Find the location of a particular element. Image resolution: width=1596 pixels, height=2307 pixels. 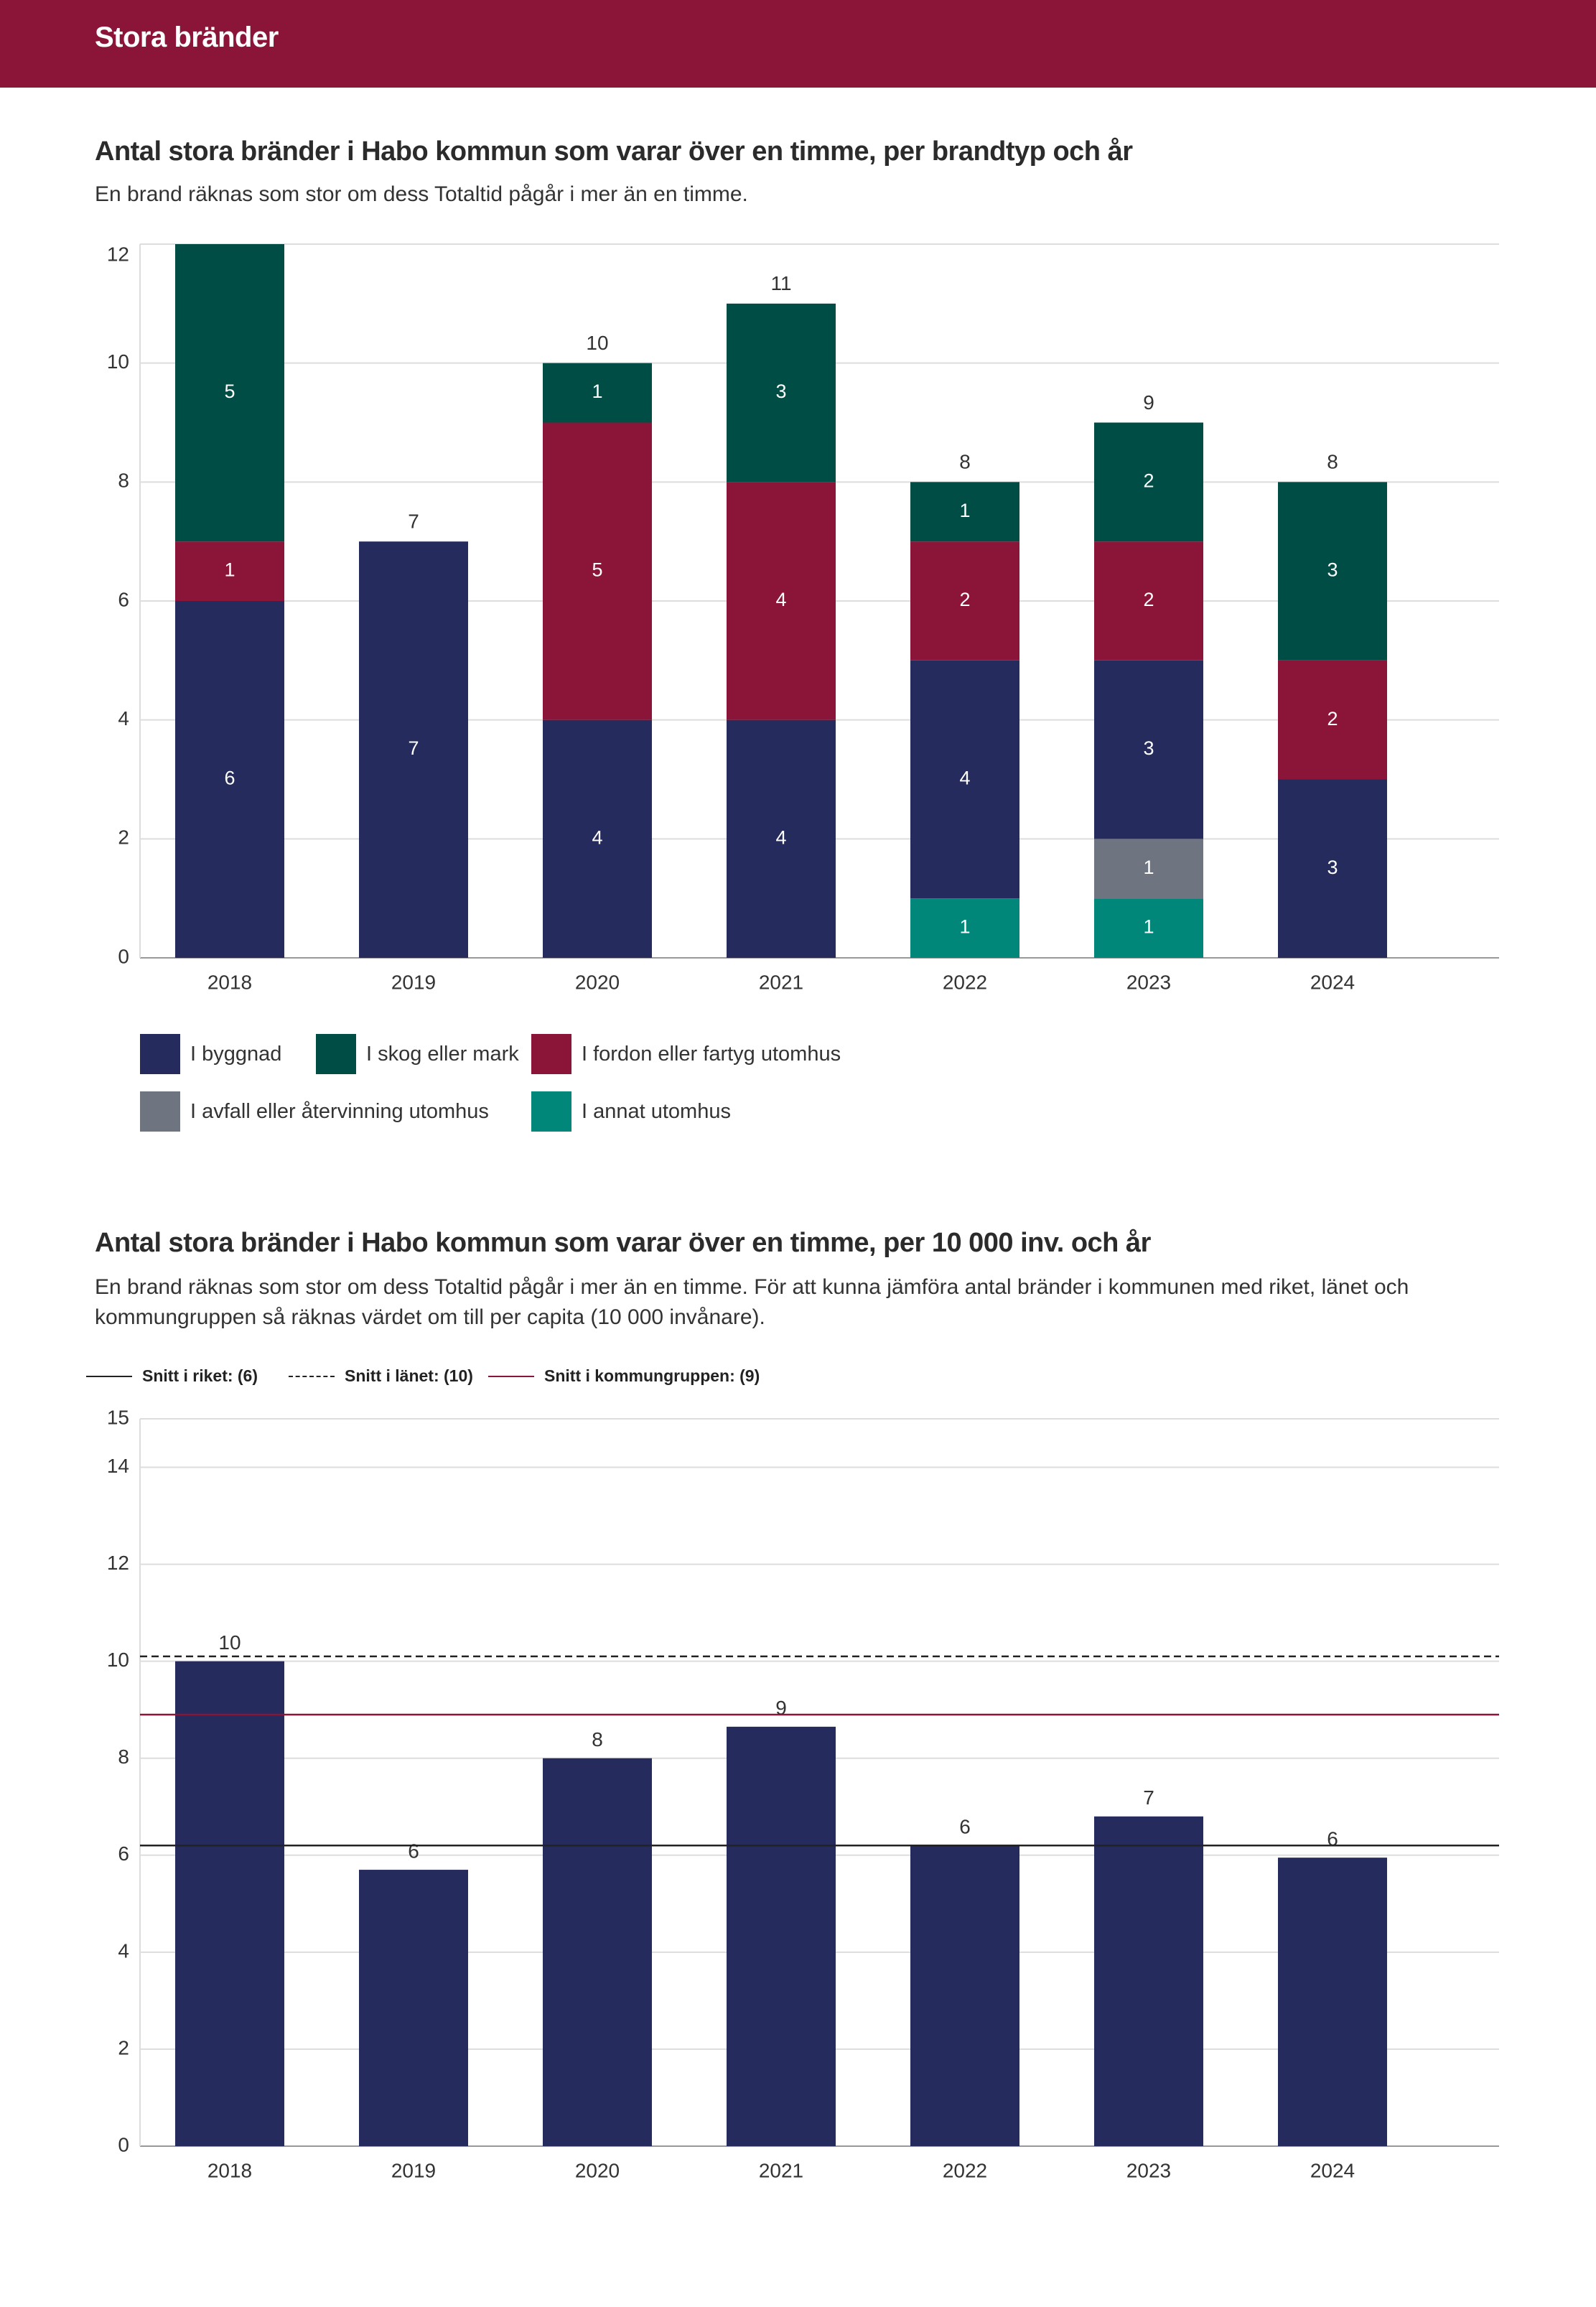

page-title: Stora bränder is located at coordinates (187, 37).